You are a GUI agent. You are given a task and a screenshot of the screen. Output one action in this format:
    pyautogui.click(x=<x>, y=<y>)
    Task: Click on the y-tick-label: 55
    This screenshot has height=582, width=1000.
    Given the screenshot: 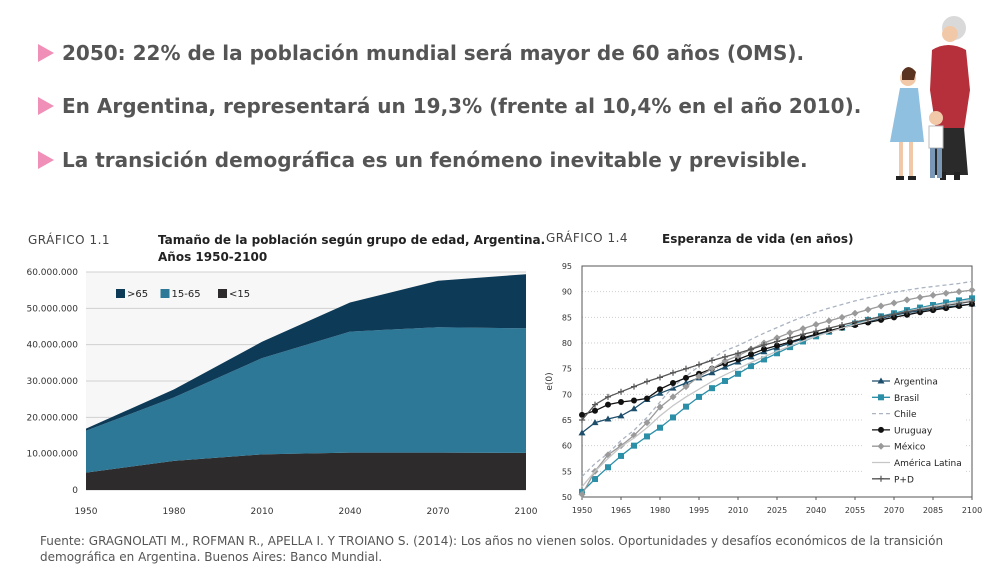 What is the action you would take?
    pyautogui.click(x=567, y=471)
    